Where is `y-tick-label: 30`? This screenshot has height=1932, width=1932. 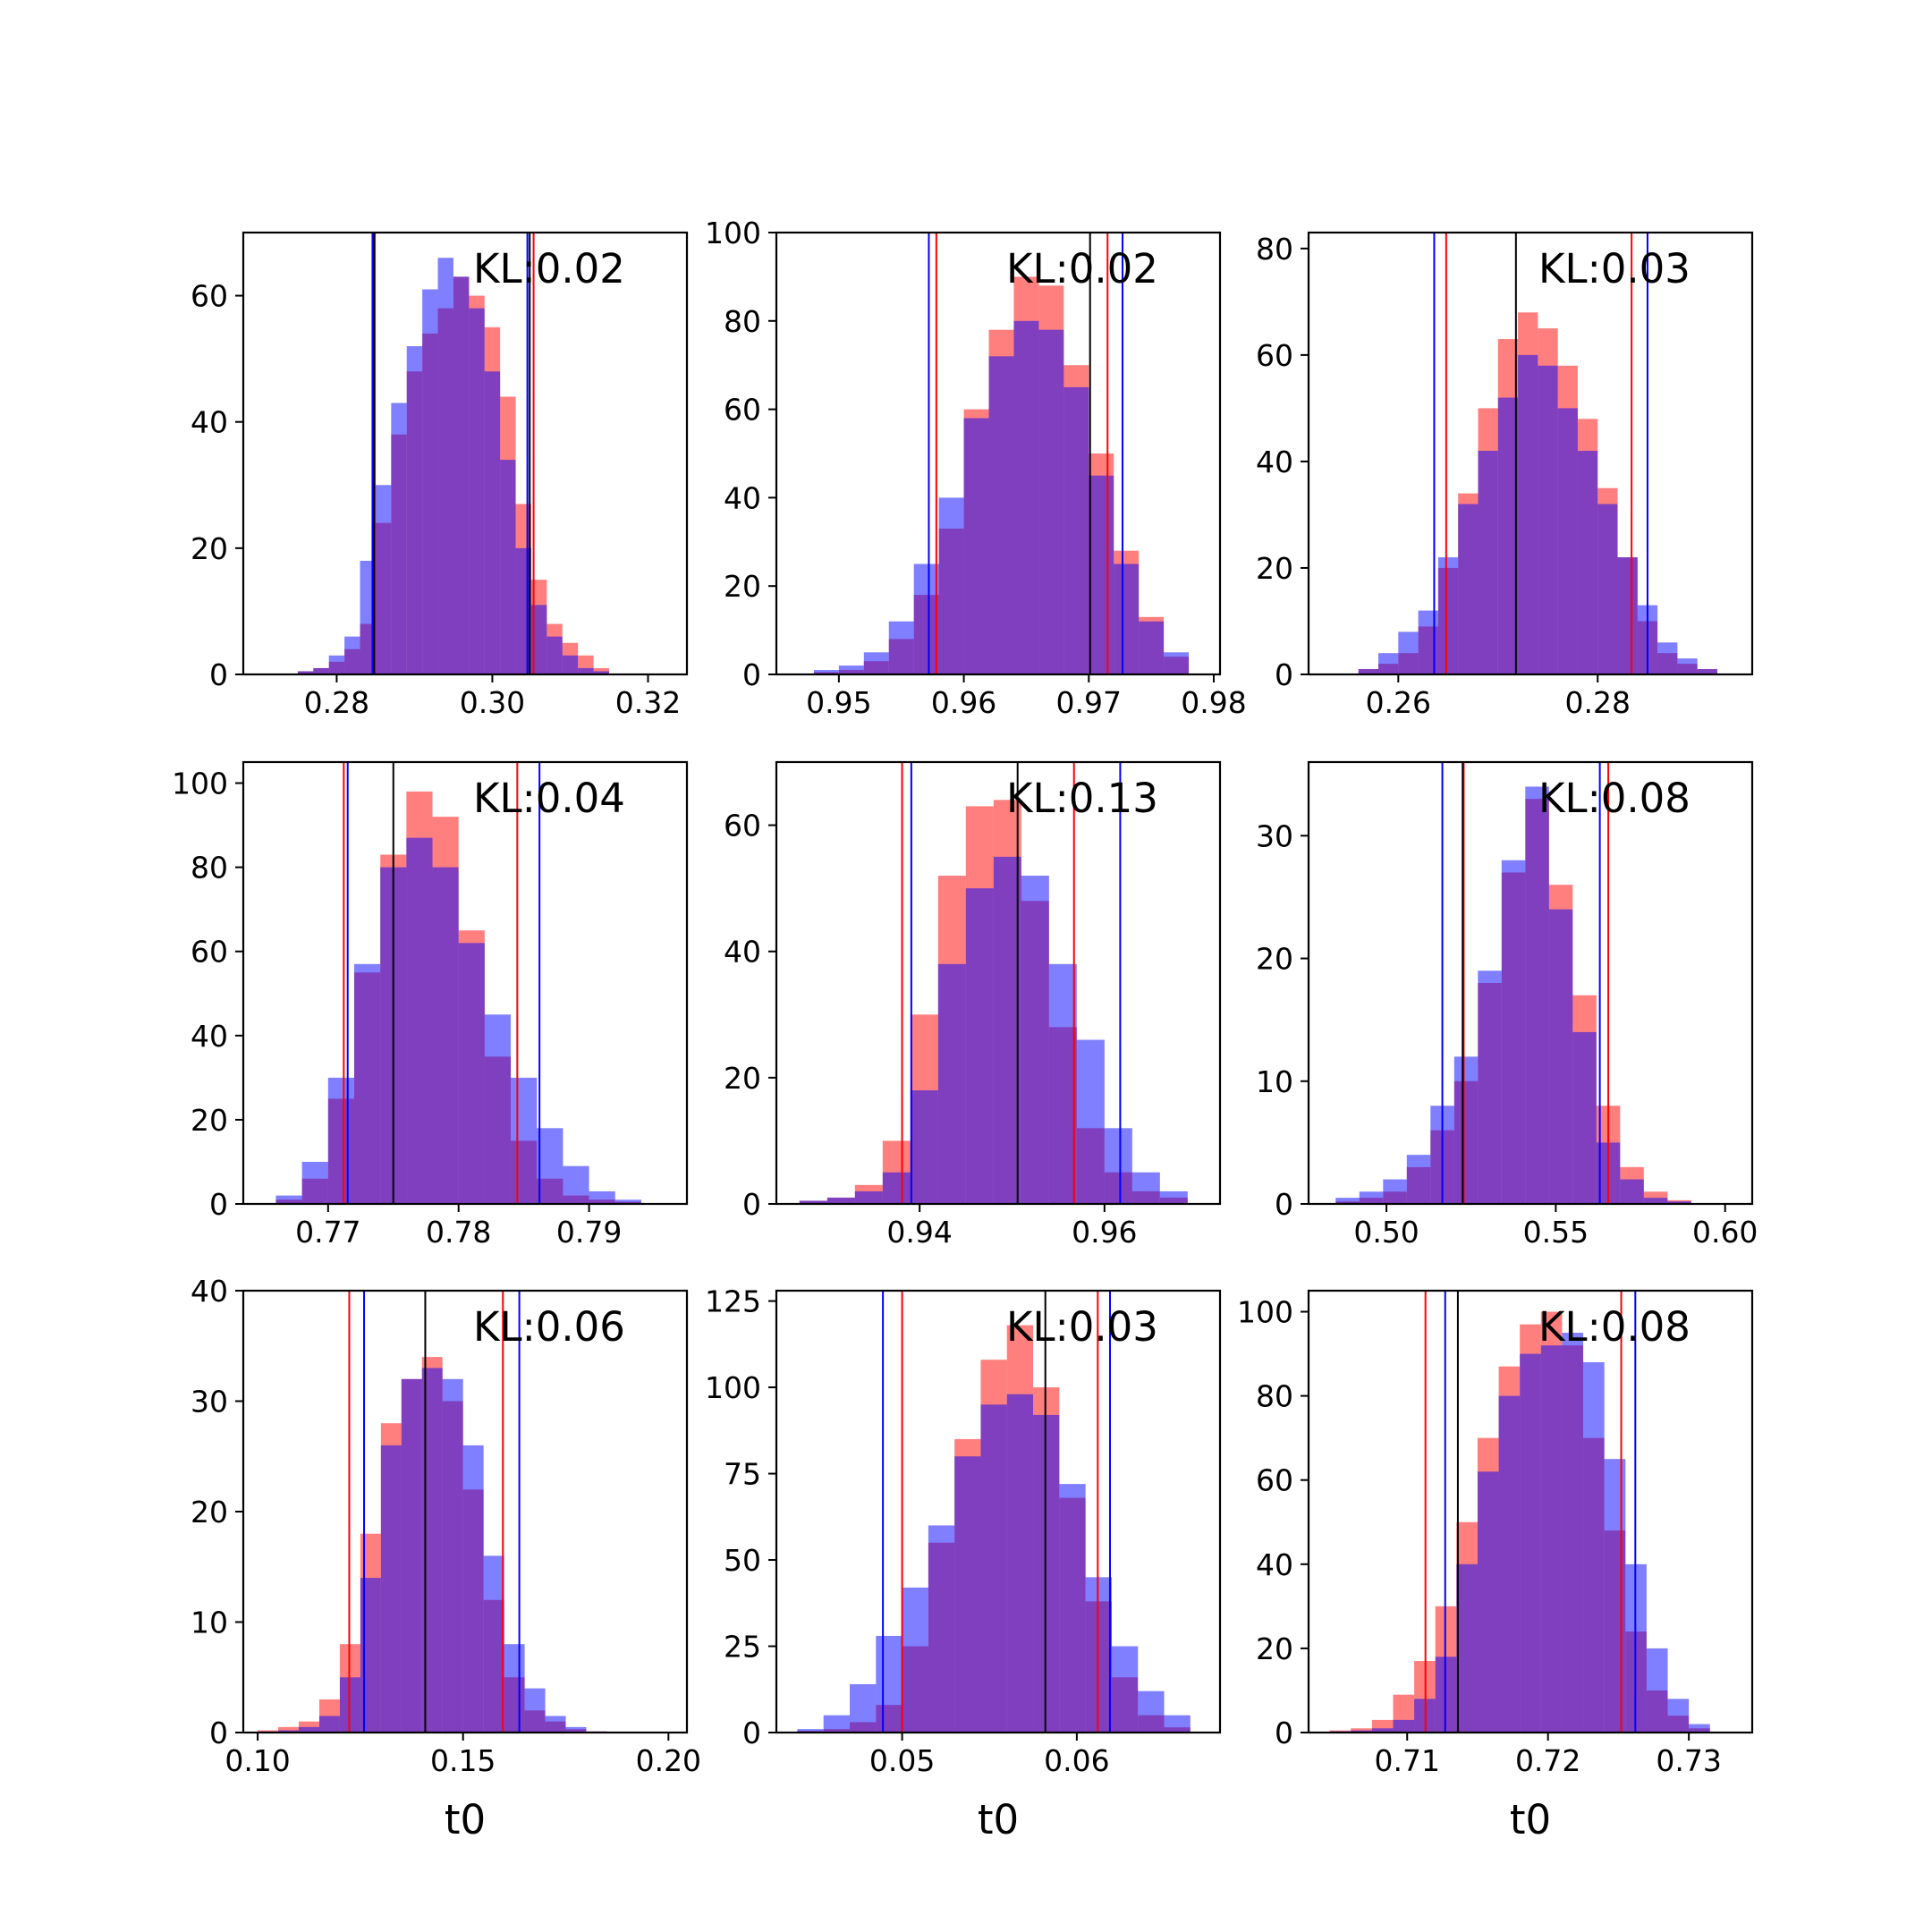
y-tick-label: 30 is located at coordinates (1274, 835).